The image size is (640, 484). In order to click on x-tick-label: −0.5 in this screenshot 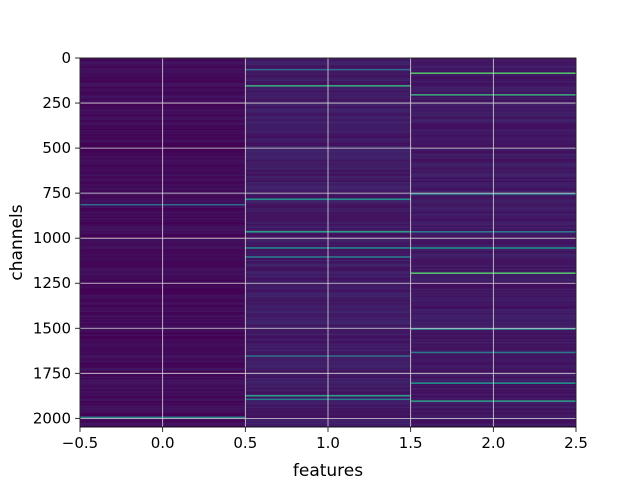, I will do `click(80, 443)`.